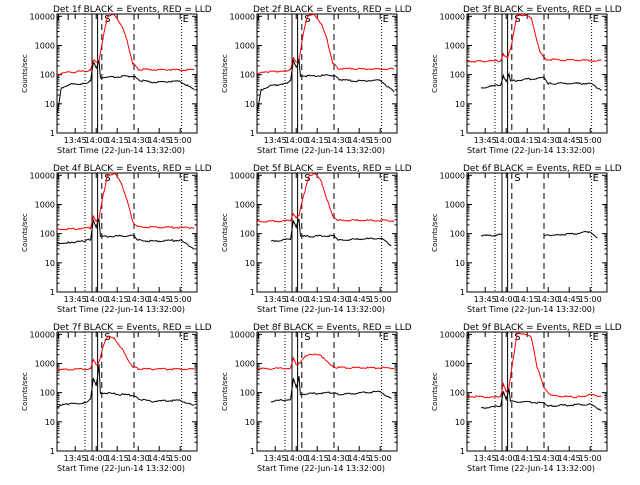  What do you see at coordinates (542, 10) in the screenshot?
I see `panel-title: Det 3f BLACK = Events, RED = LLD` at bounding box center [542, 10].